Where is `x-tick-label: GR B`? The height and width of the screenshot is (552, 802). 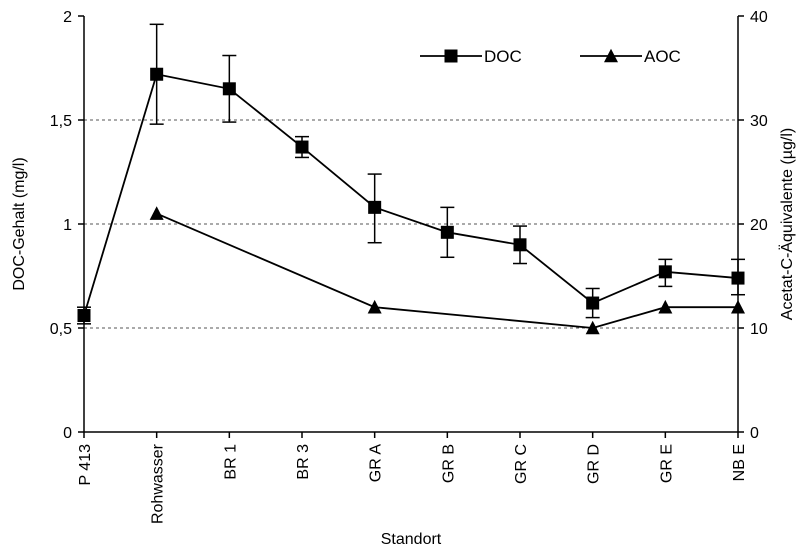
x-tick-label: GR B is located at coordinates (448, 463).